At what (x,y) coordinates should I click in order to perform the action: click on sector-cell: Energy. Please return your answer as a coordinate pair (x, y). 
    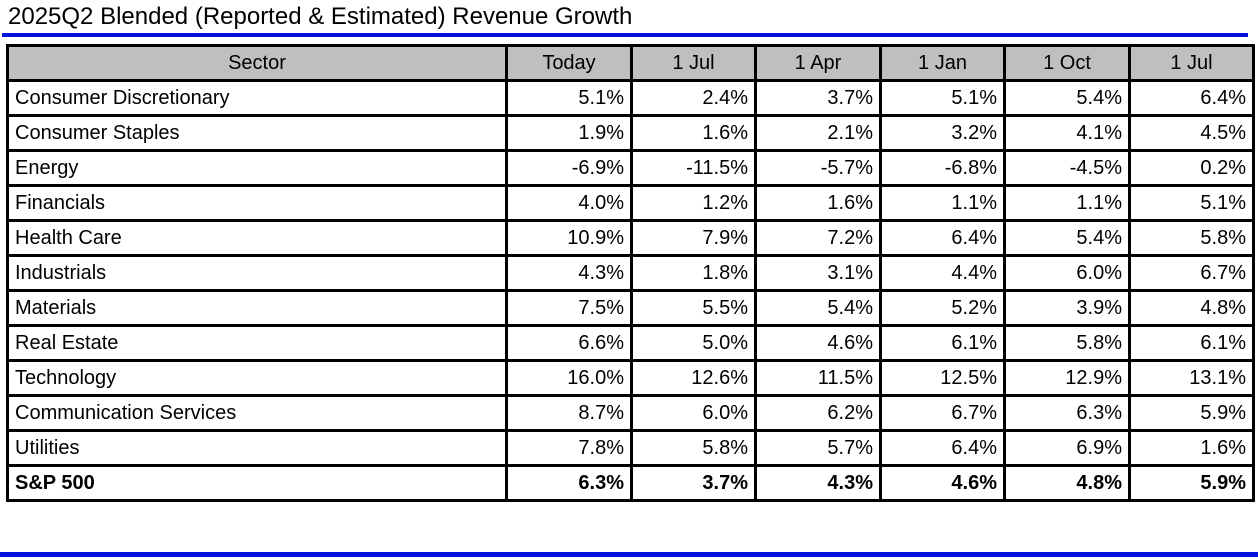
    Looking at the image, I should click on (257, 168).